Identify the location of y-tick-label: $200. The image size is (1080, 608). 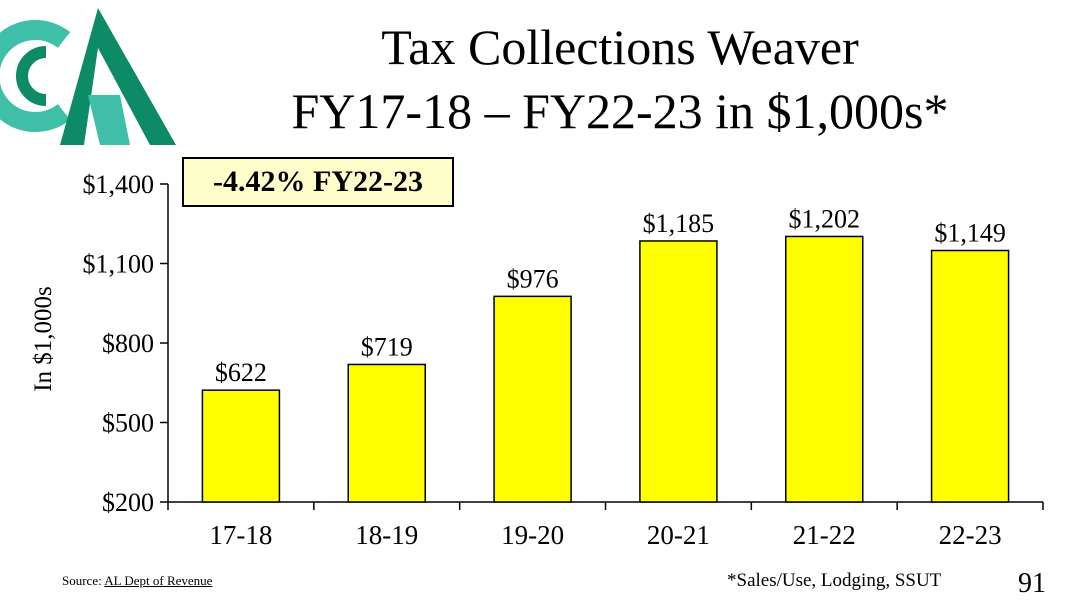
(128, 502).